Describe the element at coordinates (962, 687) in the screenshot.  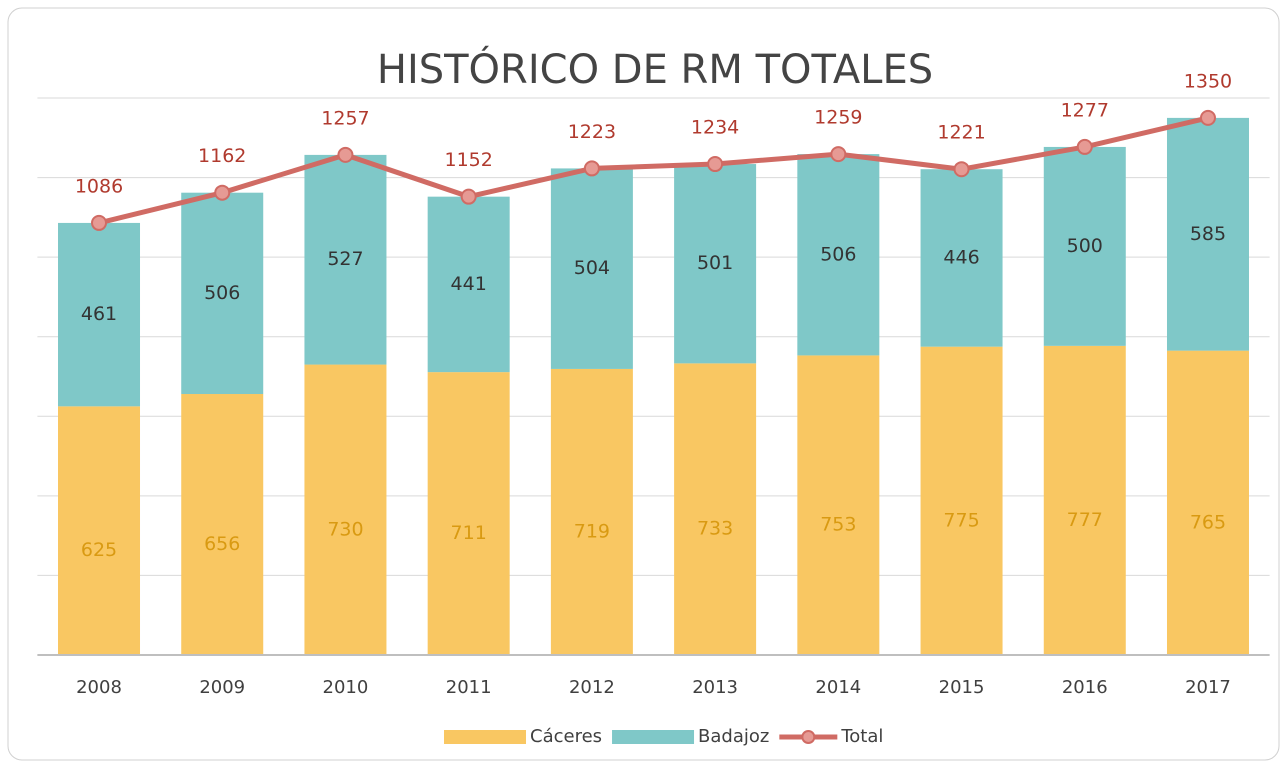
I see `x-tick-label: 2015` at that location.